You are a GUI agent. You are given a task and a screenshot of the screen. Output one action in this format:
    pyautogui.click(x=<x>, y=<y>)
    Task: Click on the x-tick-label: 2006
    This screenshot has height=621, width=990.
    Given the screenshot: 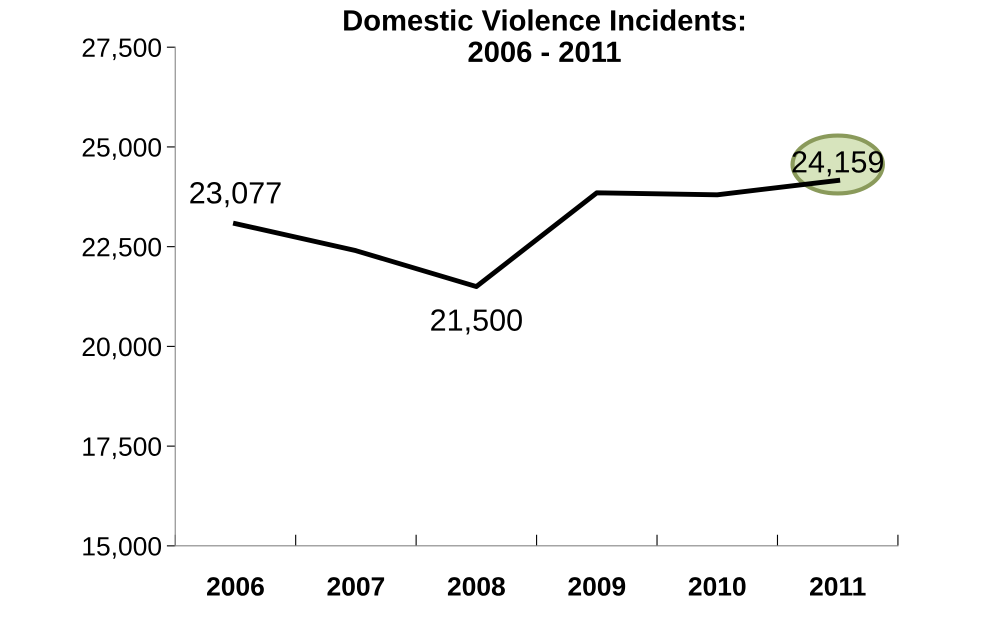 What is the action you would take?
    pyautogui.click(x=235, y=586)
    